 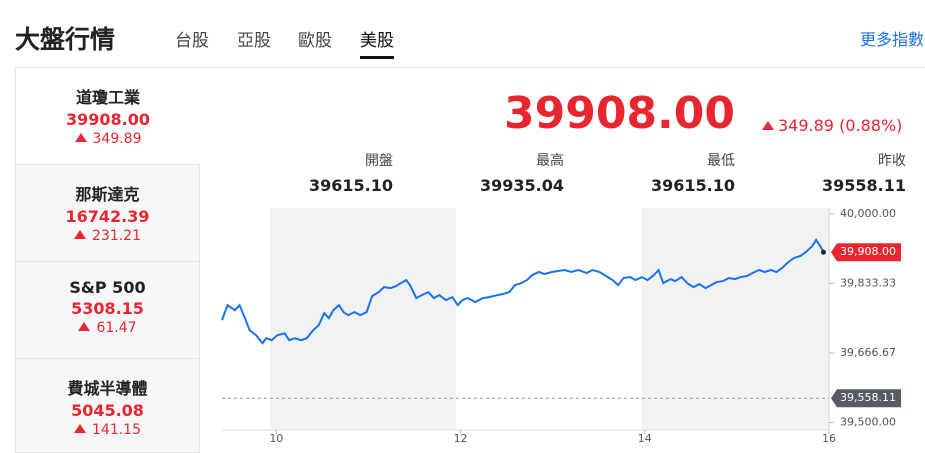 I want to click on y-tick-label: 39,500.00, so click(x=868, y=421).